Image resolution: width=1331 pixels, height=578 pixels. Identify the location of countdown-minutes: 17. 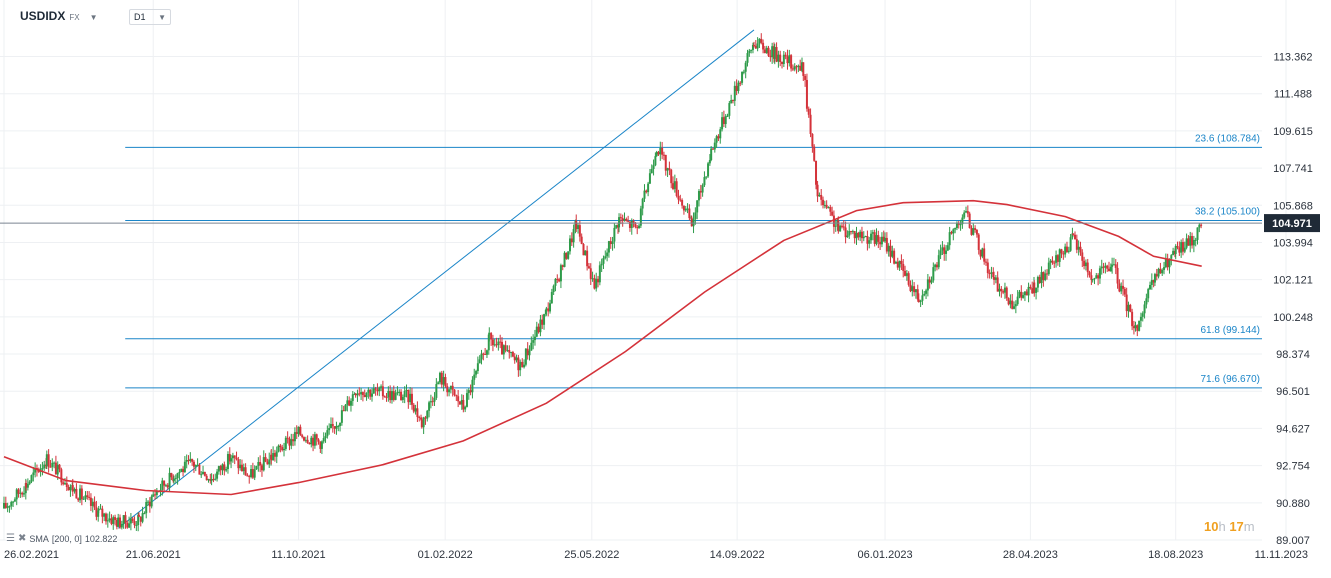
(1236, 526).